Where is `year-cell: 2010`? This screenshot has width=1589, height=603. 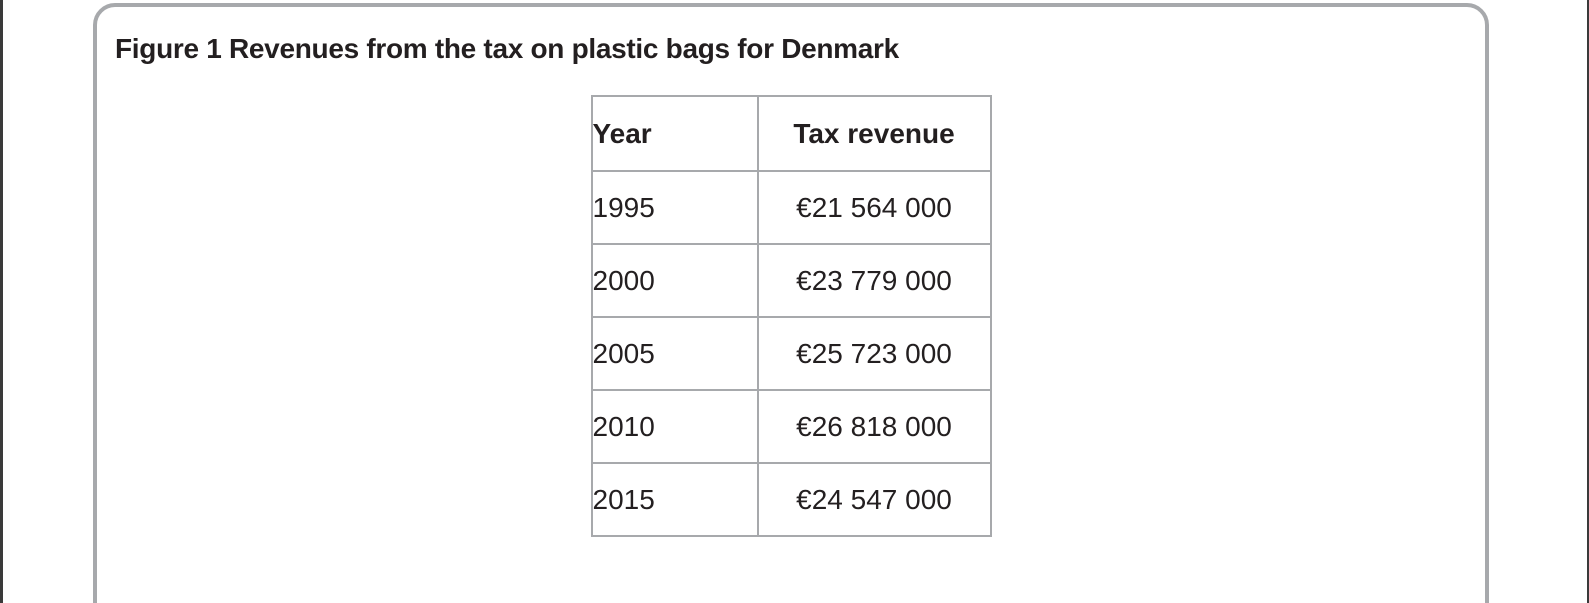
year-cell: 2010 is located at coordinates (674, 426).